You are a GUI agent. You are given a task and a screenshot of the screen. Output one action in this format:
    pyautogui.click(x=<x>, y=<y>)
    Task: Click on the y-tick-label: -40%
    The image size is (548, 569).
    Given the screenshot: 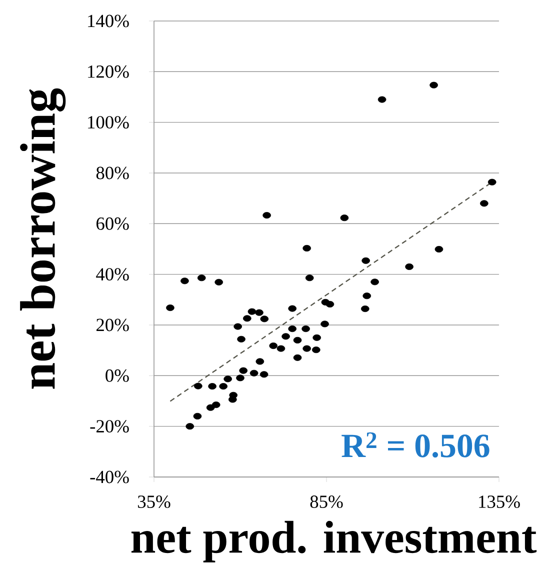 What is the action you would take?
    pyautogui.click(x=109, y=477)
    